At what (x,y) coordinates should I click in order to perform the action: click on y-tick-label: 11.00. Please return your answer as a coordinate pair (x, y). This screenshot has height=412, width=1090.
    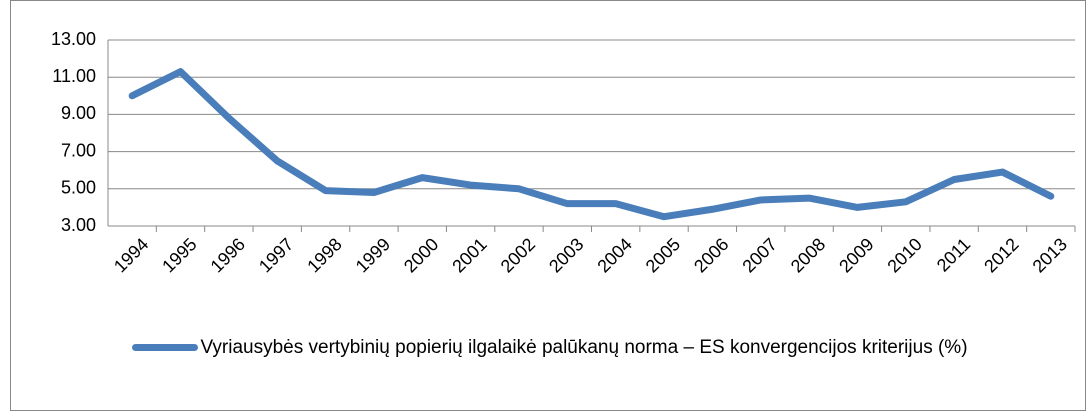
    Looking at the image, I should click on (74, 76).